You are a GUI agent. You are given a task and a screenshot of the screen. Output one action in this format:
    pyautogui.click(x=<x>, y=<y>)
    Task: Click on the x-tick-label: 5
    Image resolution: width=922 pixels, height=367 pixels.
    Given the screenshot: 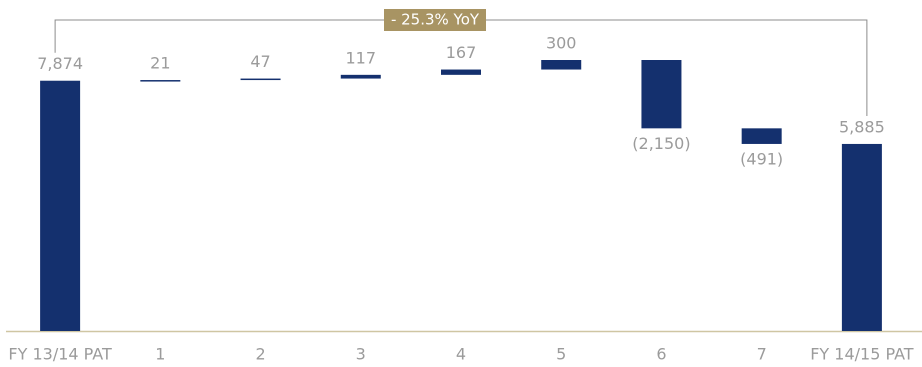 What is the action you would take?
    pyautogui.click(x=561, y=354)
    